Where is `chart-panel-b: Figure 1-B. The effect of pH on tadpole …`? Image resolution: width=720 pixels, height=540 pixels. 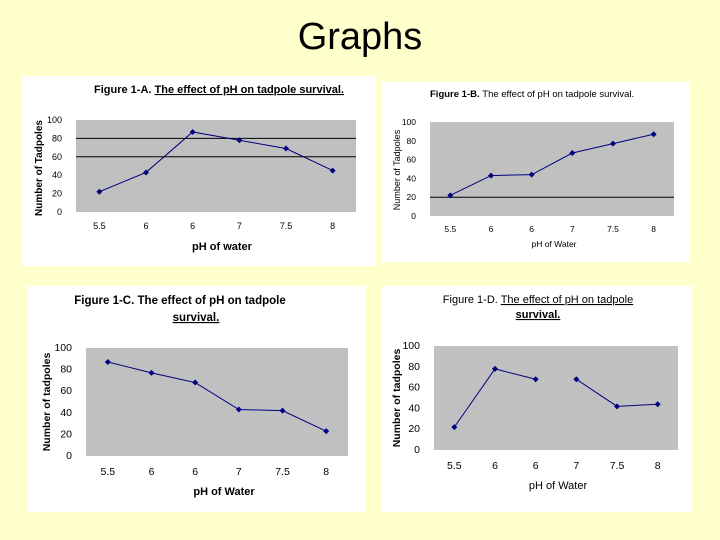 chart-panel-b: Figure 1-B. The effect of pH on tadpole … is located at coordinates (536, 172).